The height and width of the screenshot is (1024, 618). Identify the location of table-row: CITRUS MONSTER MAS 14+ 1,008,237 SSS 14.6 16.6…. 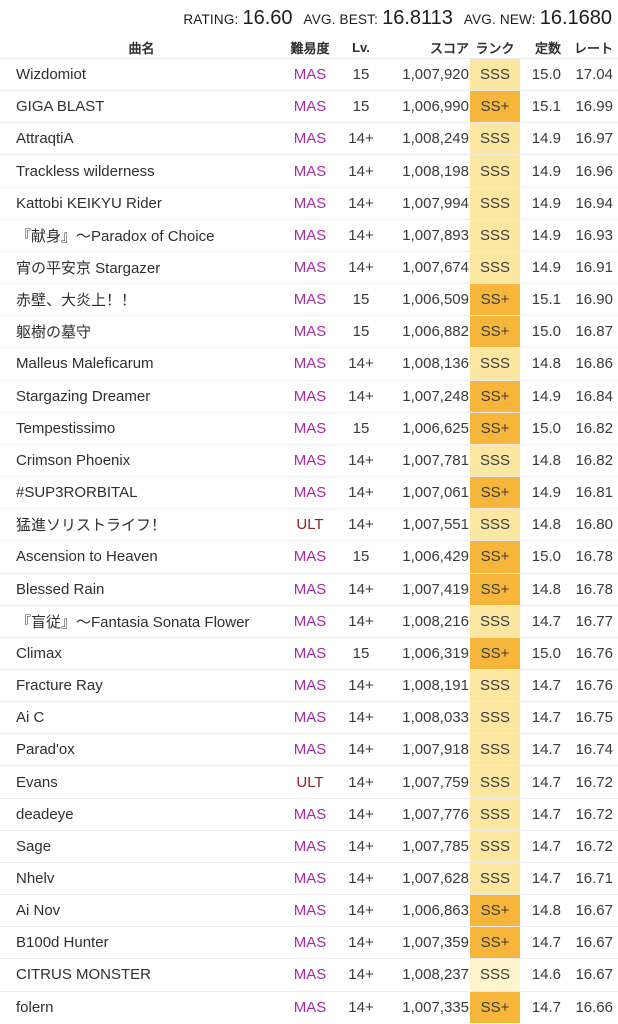
(309, 974).